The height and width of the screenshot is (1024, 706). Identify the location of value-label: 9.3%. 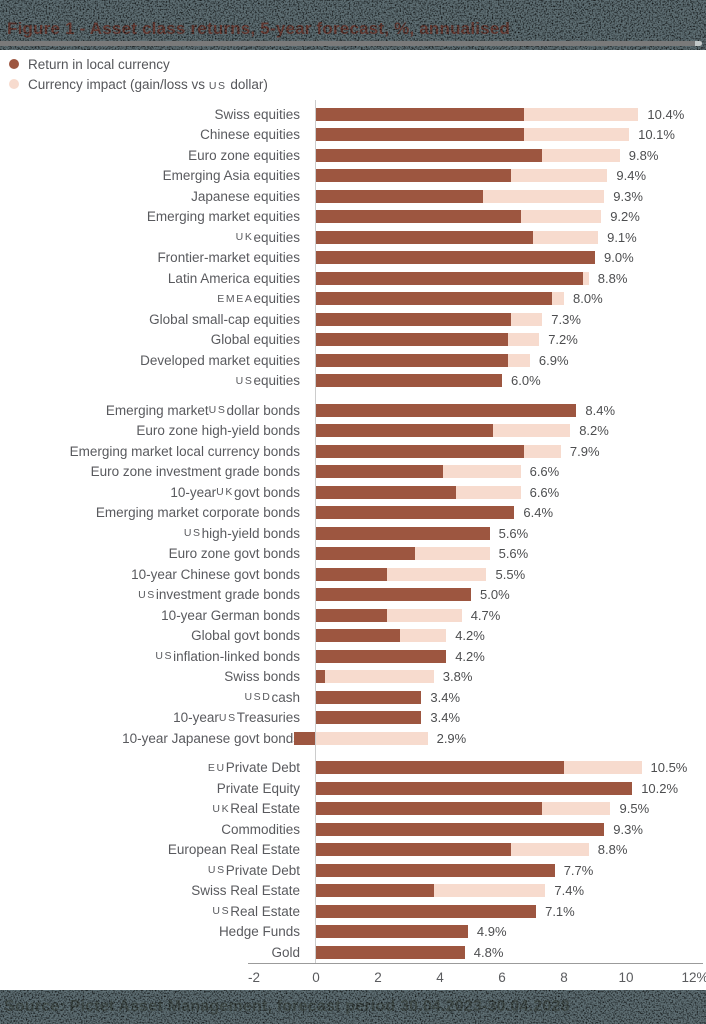
(628, 196).